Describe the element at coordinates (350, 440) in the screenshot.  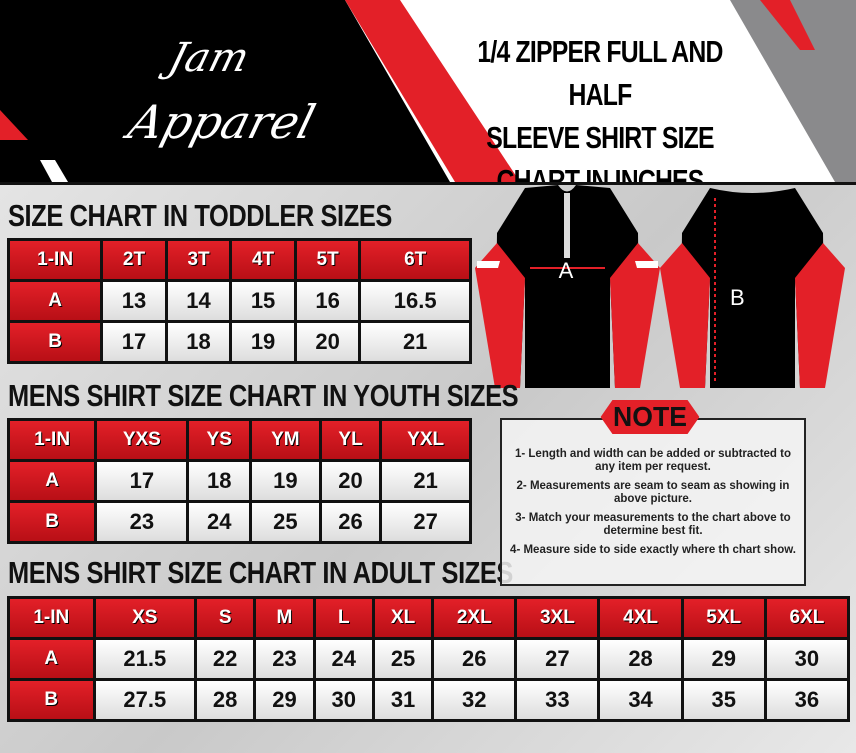
I see `column-header: YL` at that location.